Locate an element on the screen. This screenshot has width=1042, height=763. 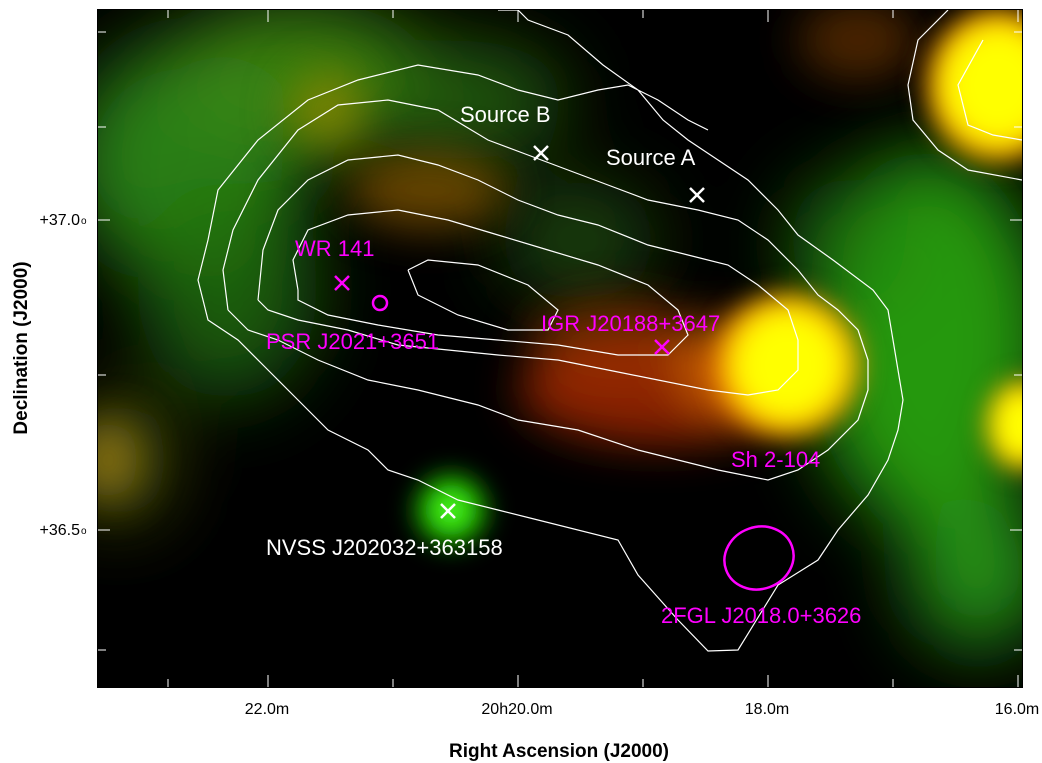
label-sh2: Sh 2-104 is located at coordinates (775, 459).